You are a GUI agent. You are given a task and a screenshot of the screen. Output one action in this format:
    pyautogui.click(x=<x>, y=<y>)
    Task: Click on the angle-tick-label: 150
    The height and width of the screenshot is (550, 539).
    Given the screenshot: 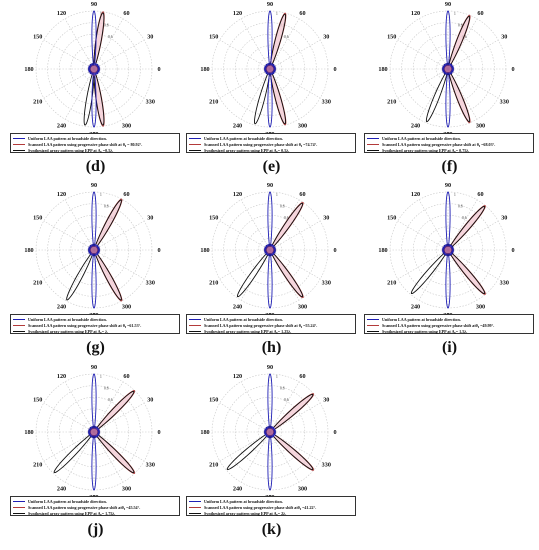 What is the action you would take?
    pyautogui.click(x=213, y=218)
    